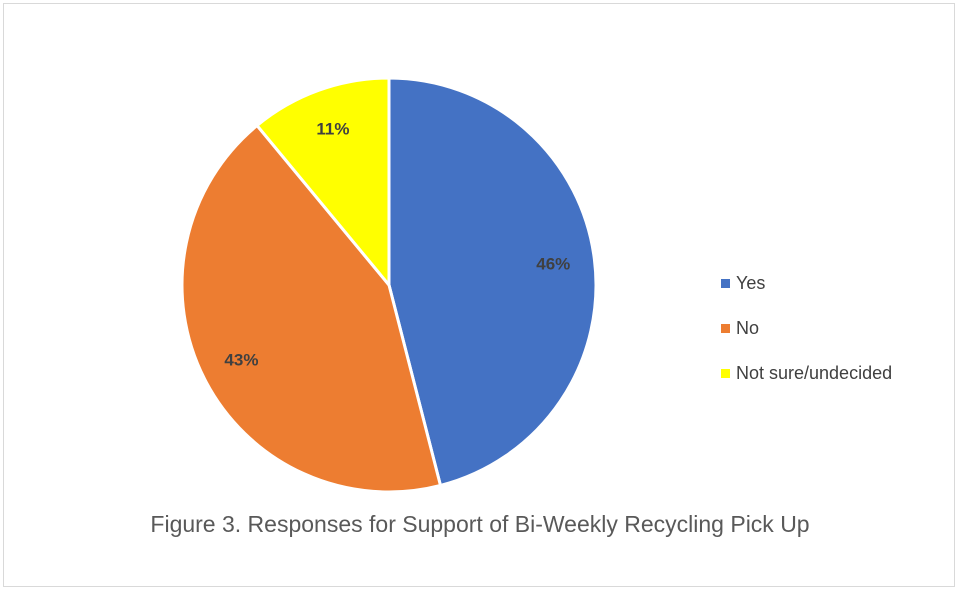 The height and width of the screenshot is (592, 960). What do you see at coordinates (553, 264) in the screenshot?
I see `data-label-yes: 46%` at bounding box center [553, 264].